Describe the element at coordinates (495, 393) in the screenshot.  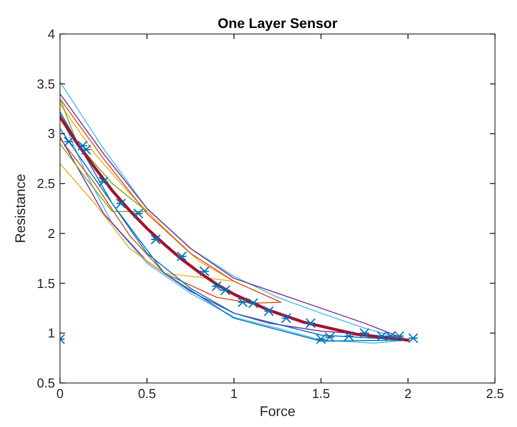
I see `x-tick-label: 2.5` at that location.